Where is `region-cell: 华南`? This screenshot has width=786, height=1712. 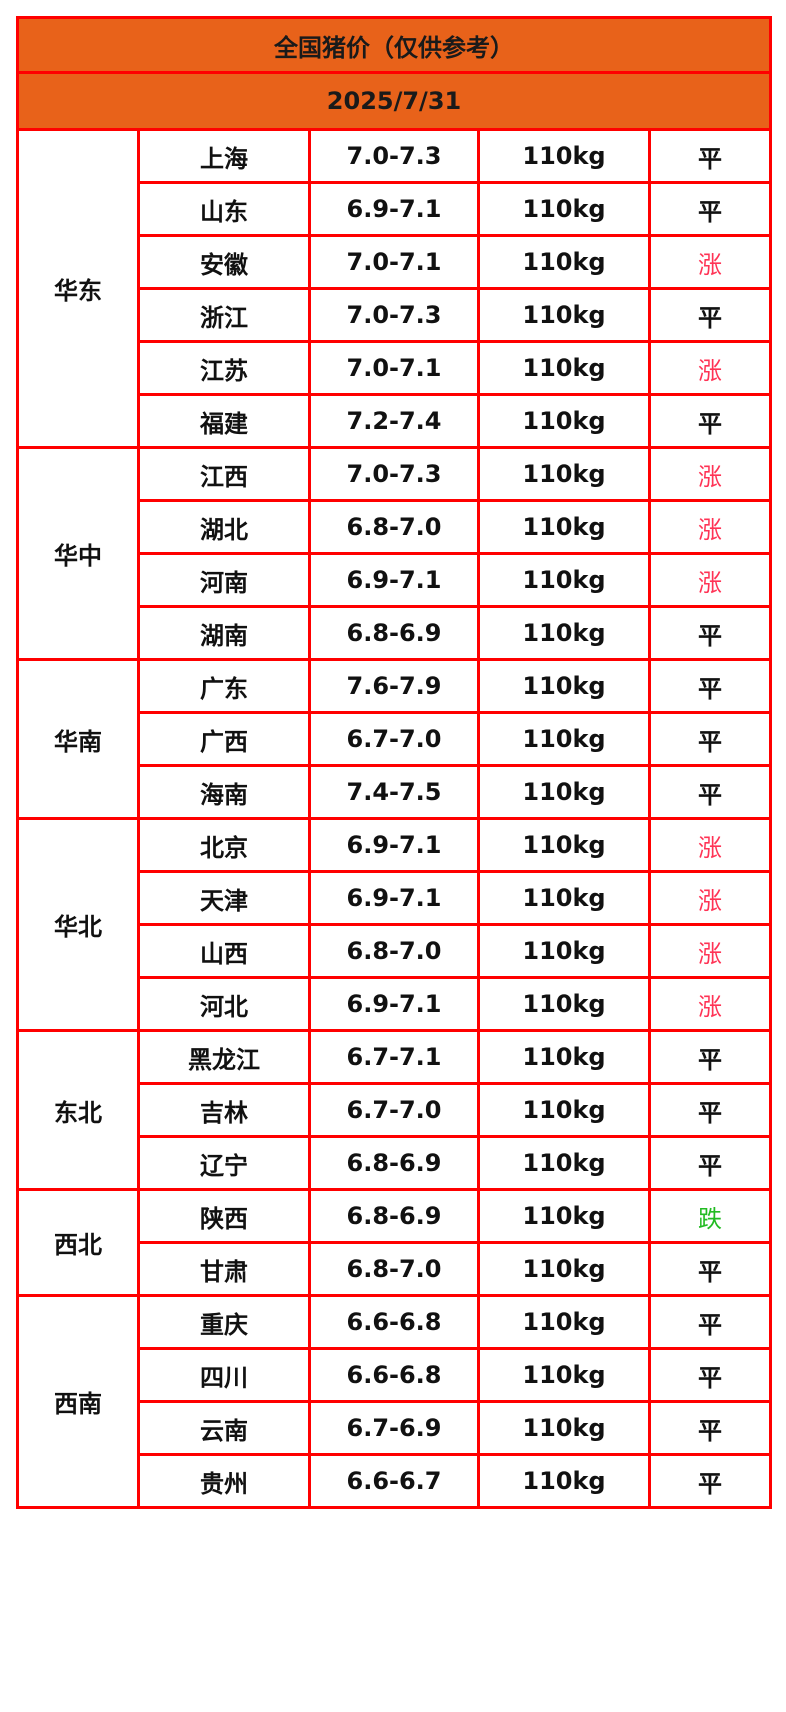 region-cell: 华南 is located at coordinates (78, 739).